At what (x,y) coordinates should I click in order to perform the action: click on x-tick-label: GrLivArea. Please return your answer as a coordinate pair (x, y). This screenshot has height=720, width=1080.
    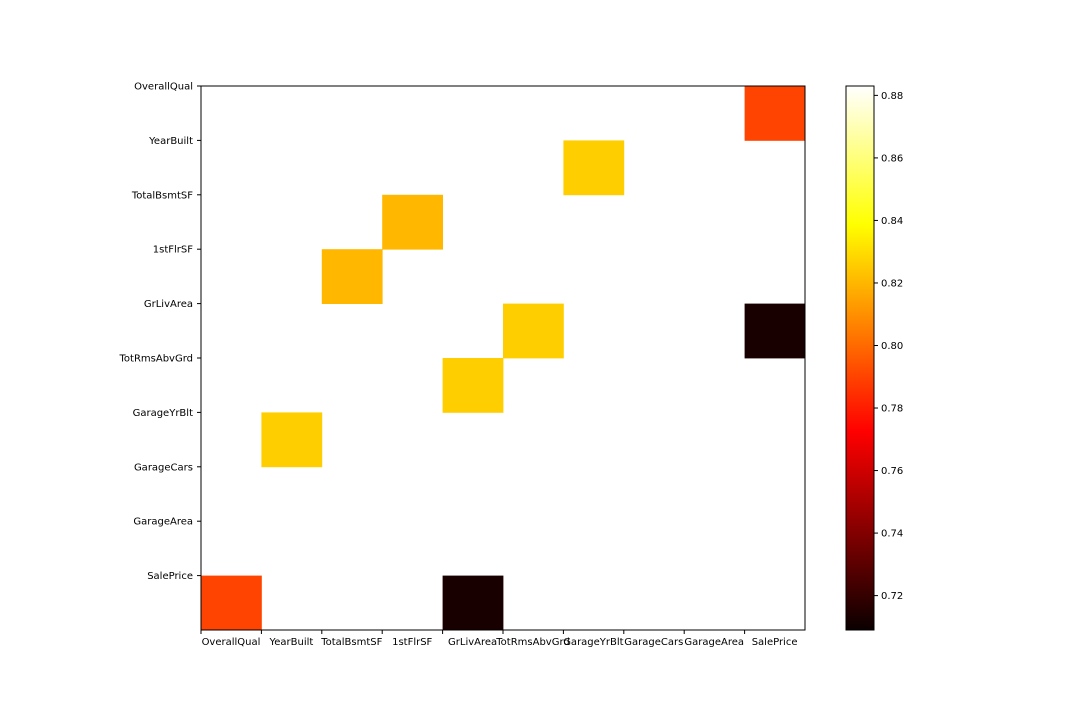
    Looking at the image, I should click on (472, 642).